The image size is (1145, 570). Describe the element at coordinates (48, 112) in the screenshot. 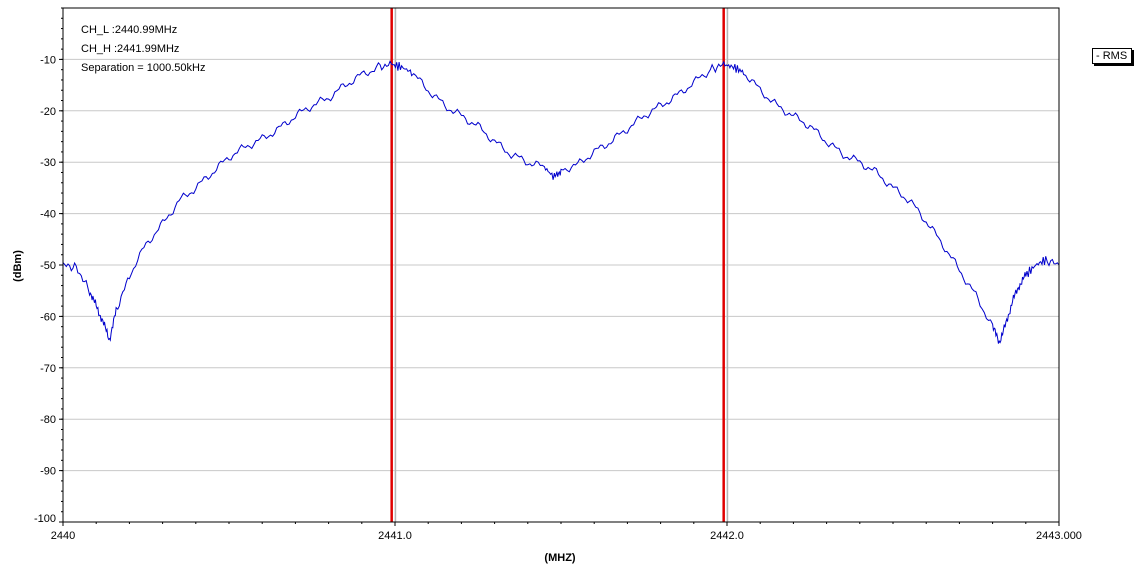

I see `y-tick-label: -20` at that location.